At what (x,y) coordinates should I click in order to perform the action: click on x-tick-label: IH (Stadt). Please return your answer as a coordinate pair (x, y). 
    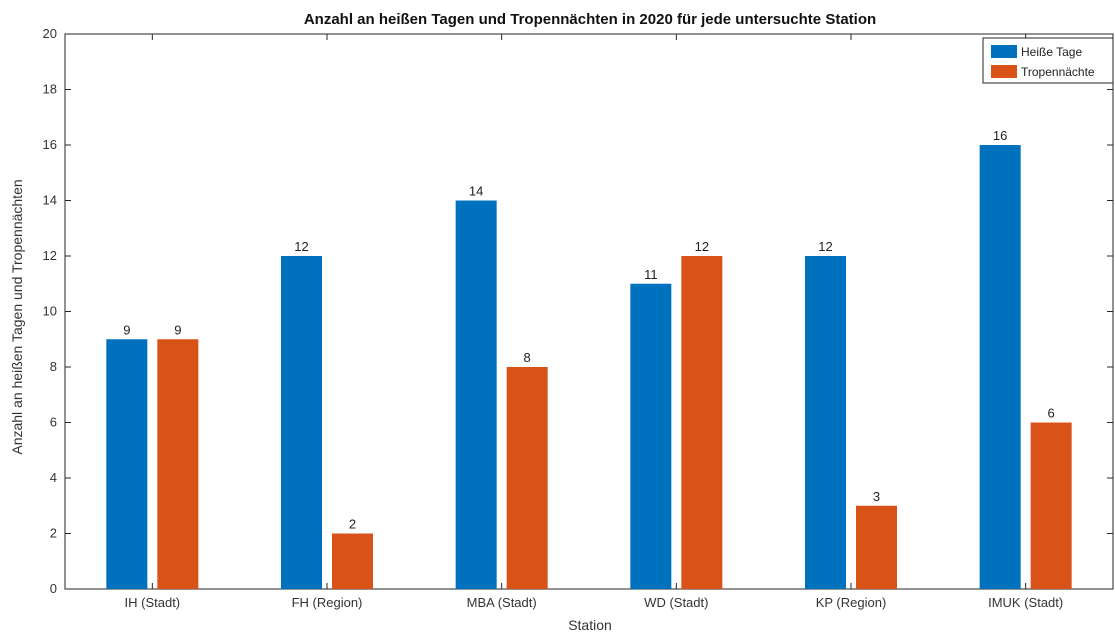
    Looking at the image, I should click on (153, 602).